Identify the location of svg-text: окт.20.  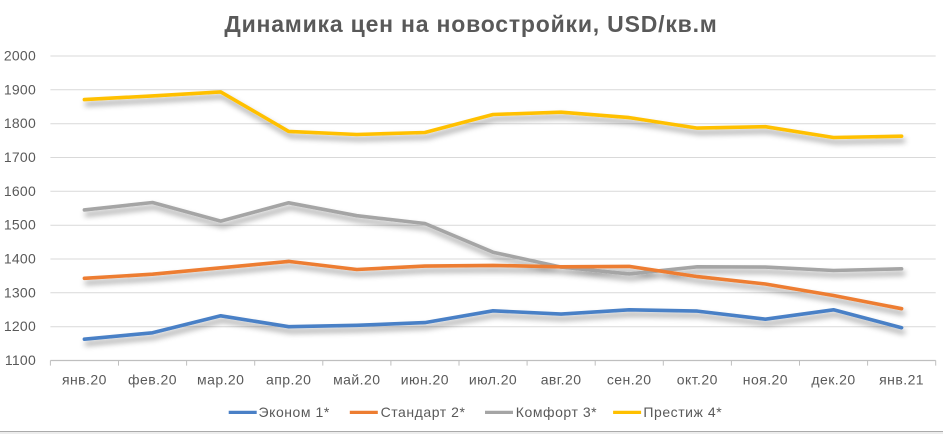
(697, 380).